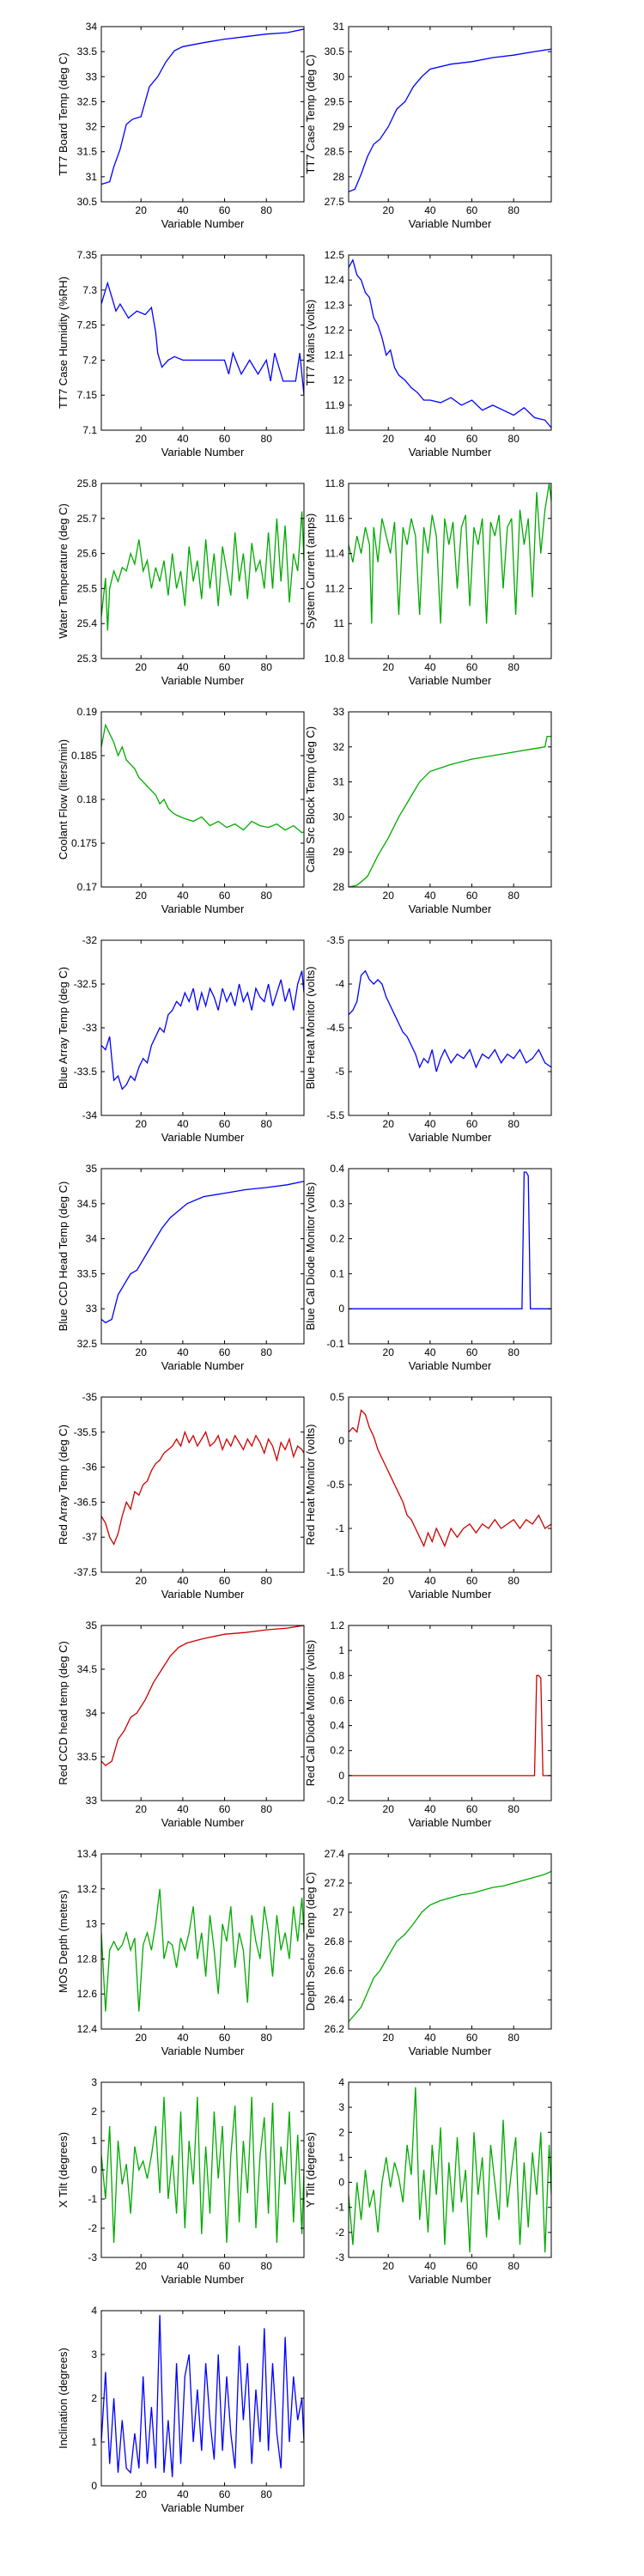 The height and width of the screenshot is (2576, 644). What do you see at coordinates (335, 1344) in the screenshot?
I see `y-tick-label: -0.1` at bounding box center [335, 1344].